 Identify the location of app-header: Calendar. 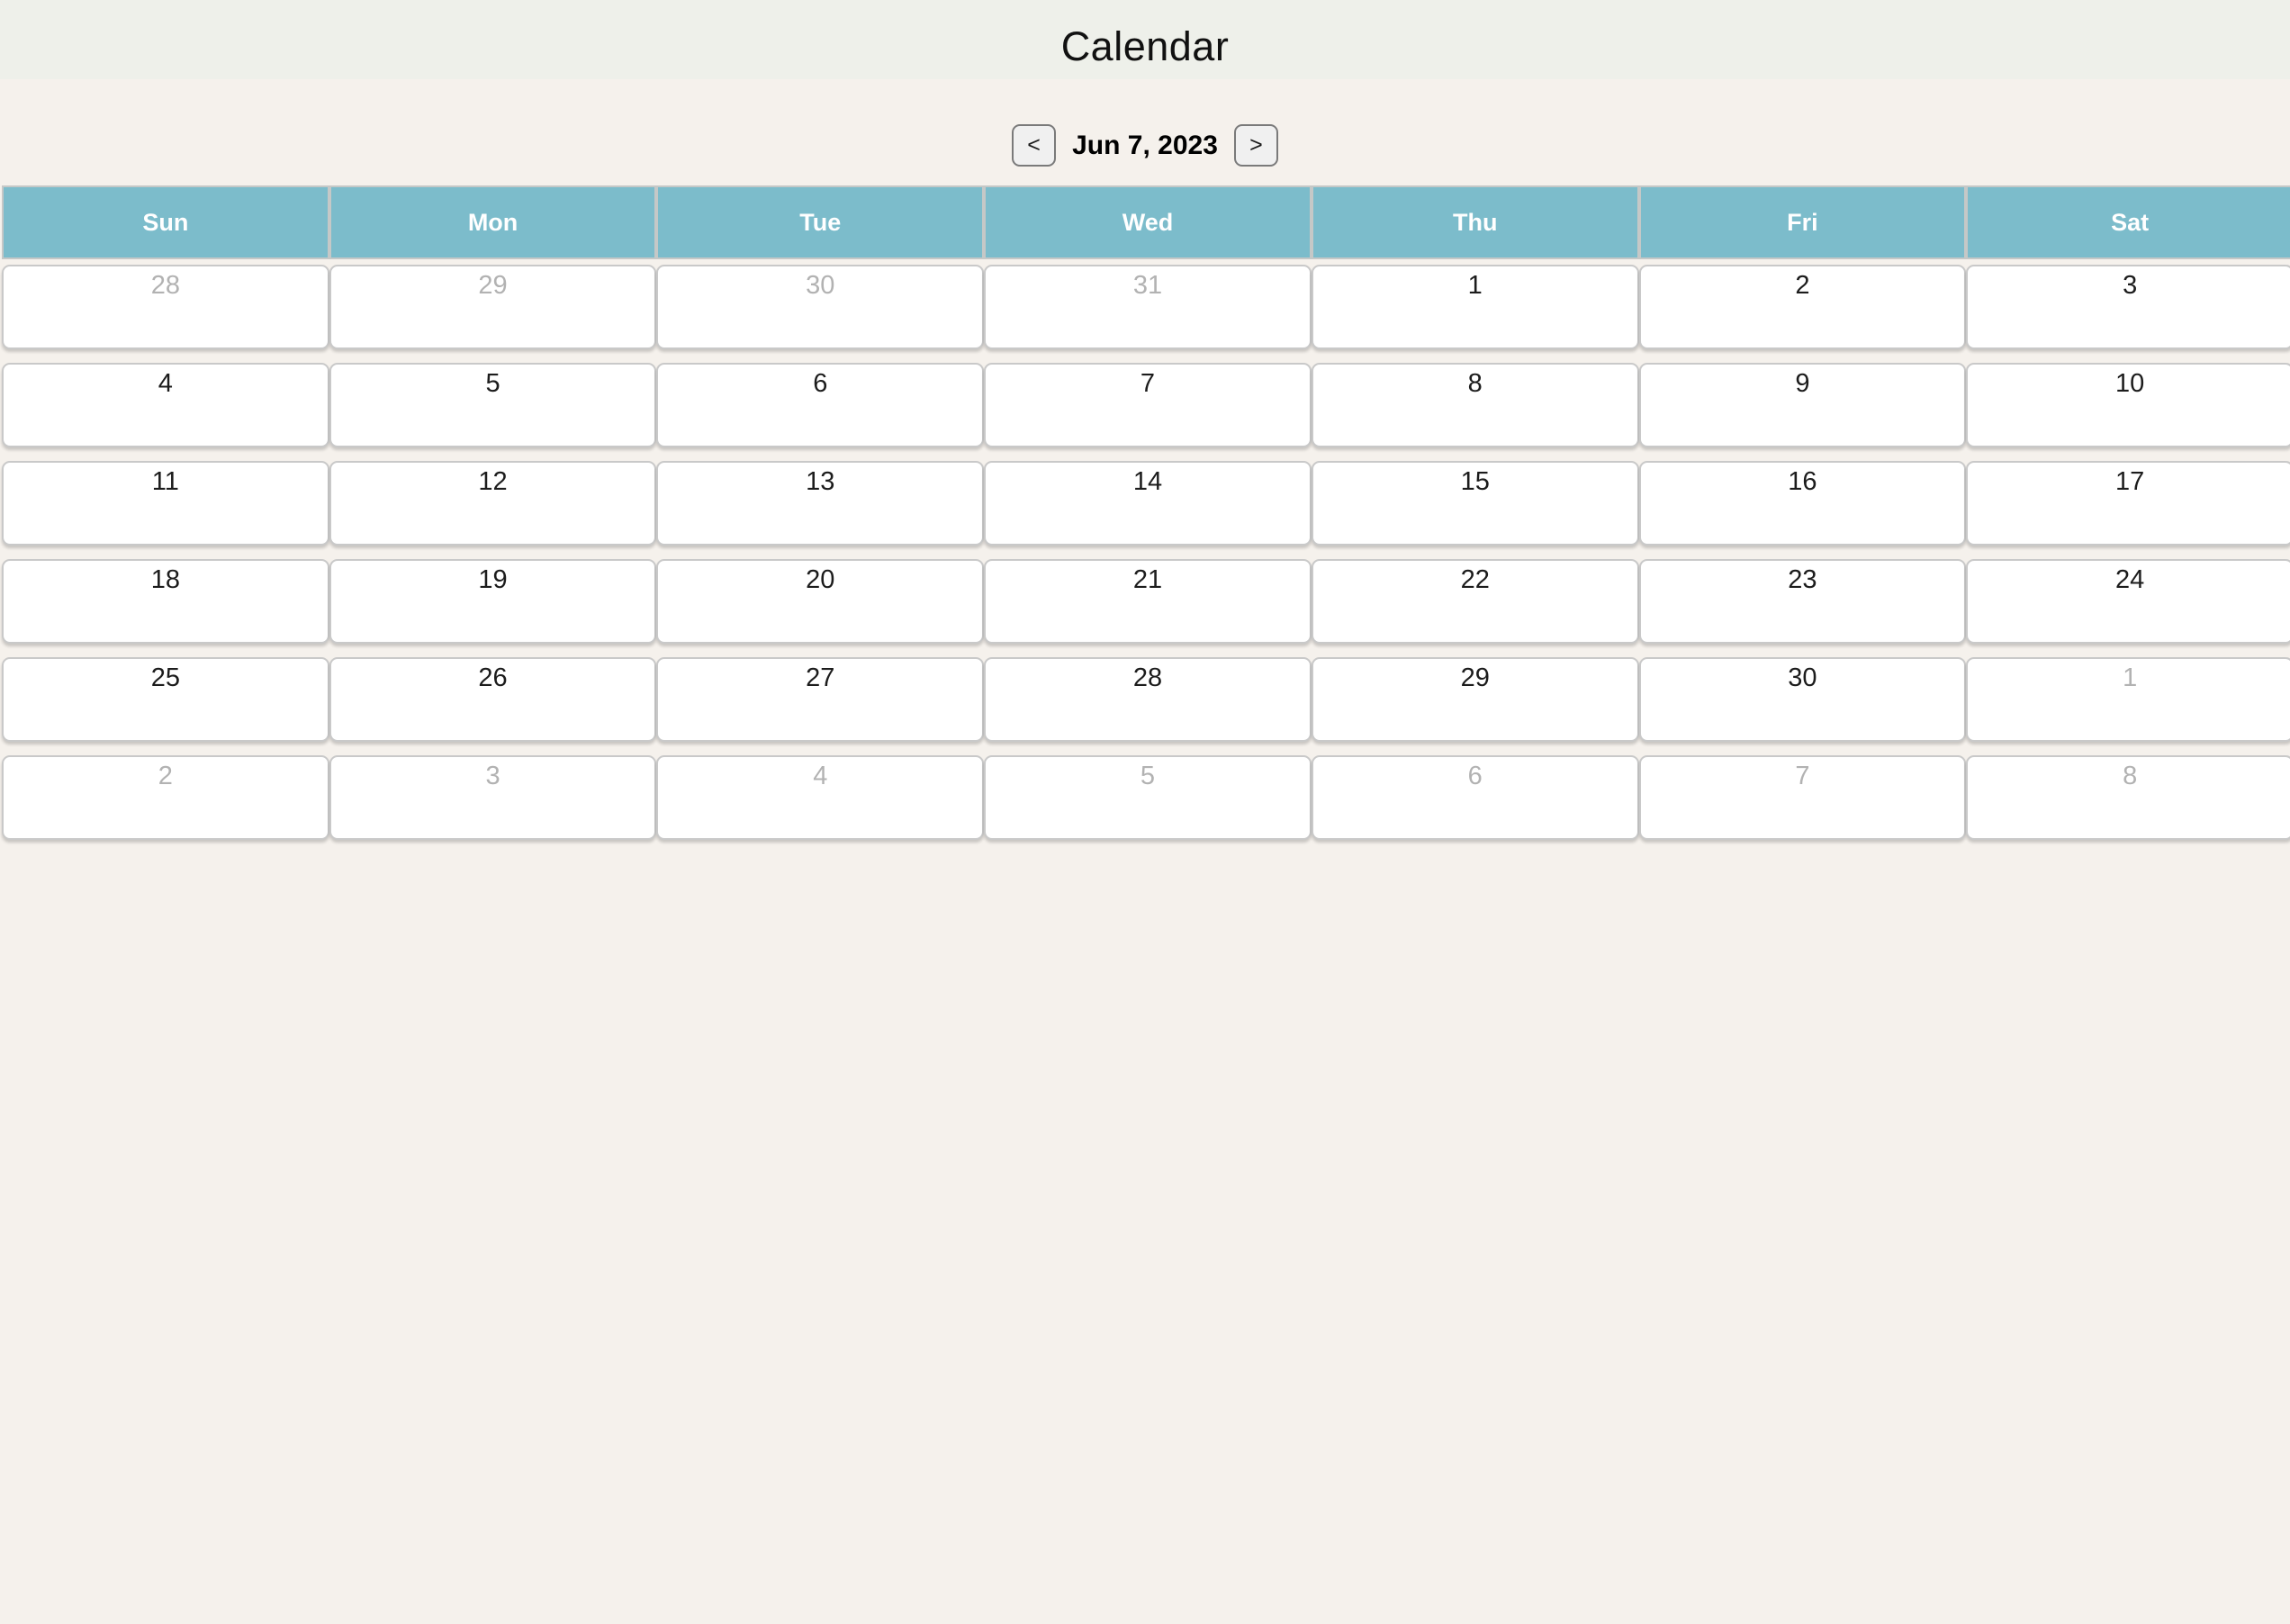
(1145, 39).